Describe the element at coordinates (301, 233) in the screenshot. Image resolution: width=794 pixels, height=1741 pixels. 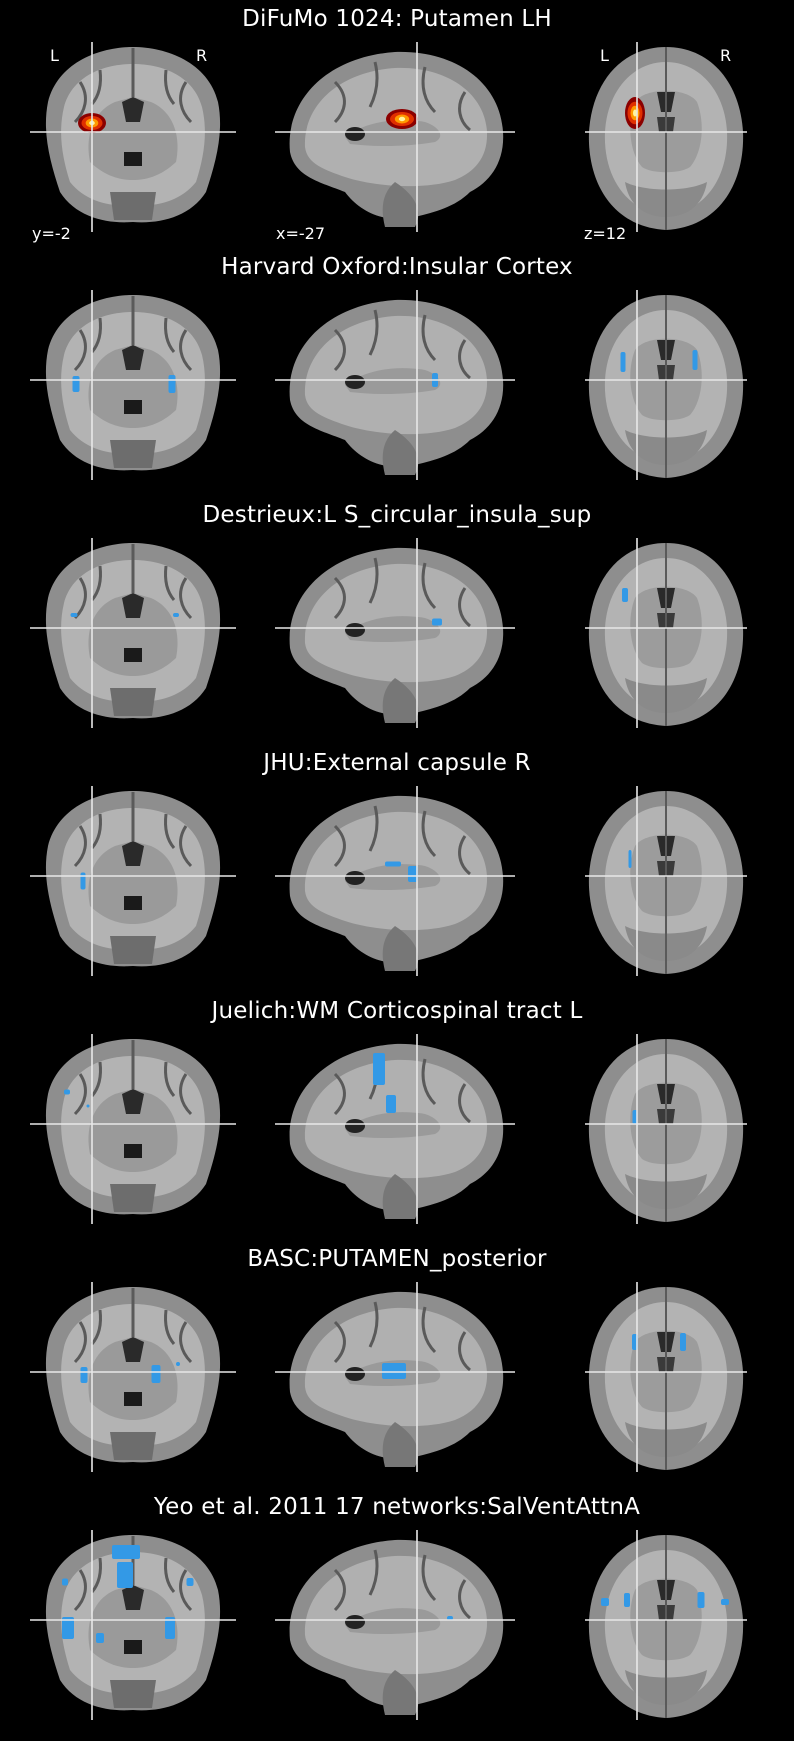
I see `x-coordinate-label: x=-27` at that location.